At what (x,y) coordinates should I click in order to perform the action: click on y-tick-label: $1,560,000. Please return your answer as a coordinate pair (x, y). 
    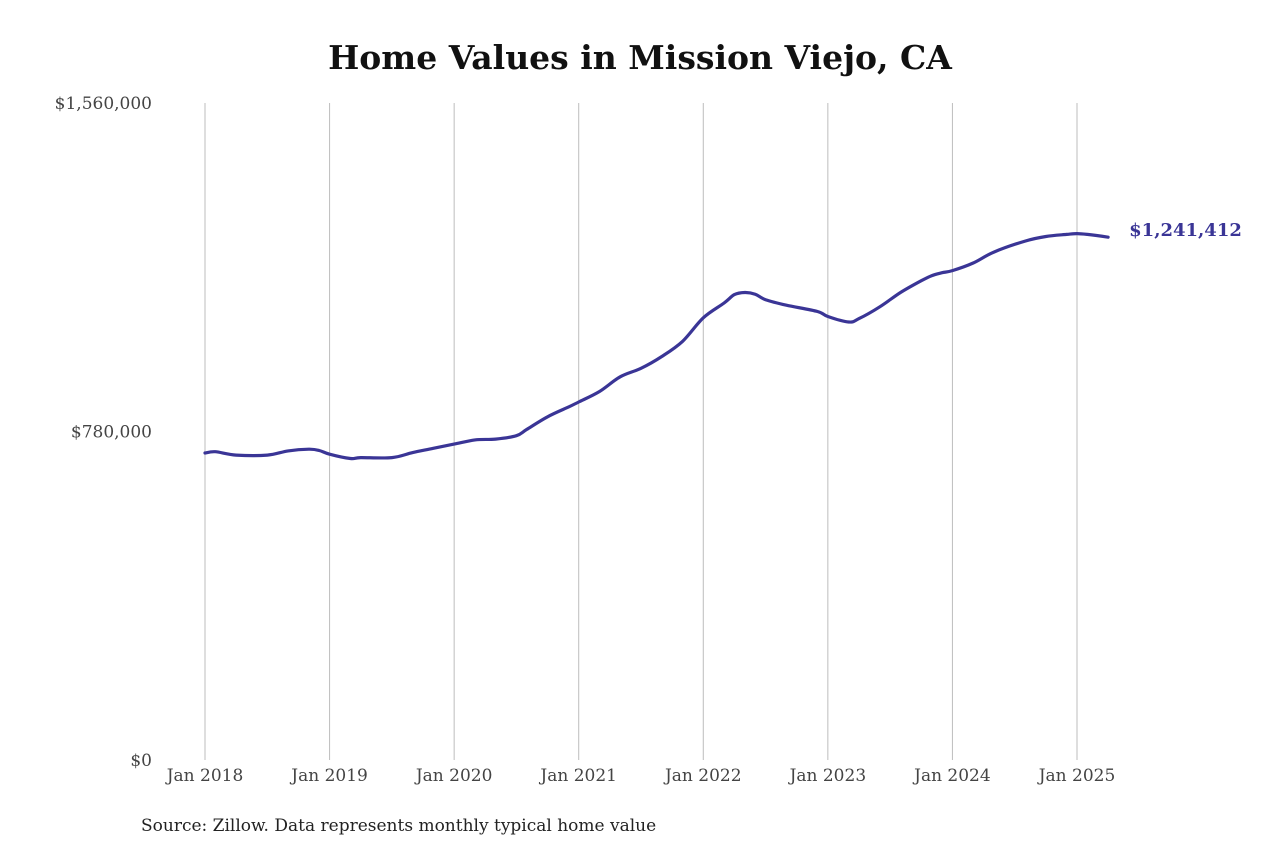
    Looking at the image, I should click on (103, 104).